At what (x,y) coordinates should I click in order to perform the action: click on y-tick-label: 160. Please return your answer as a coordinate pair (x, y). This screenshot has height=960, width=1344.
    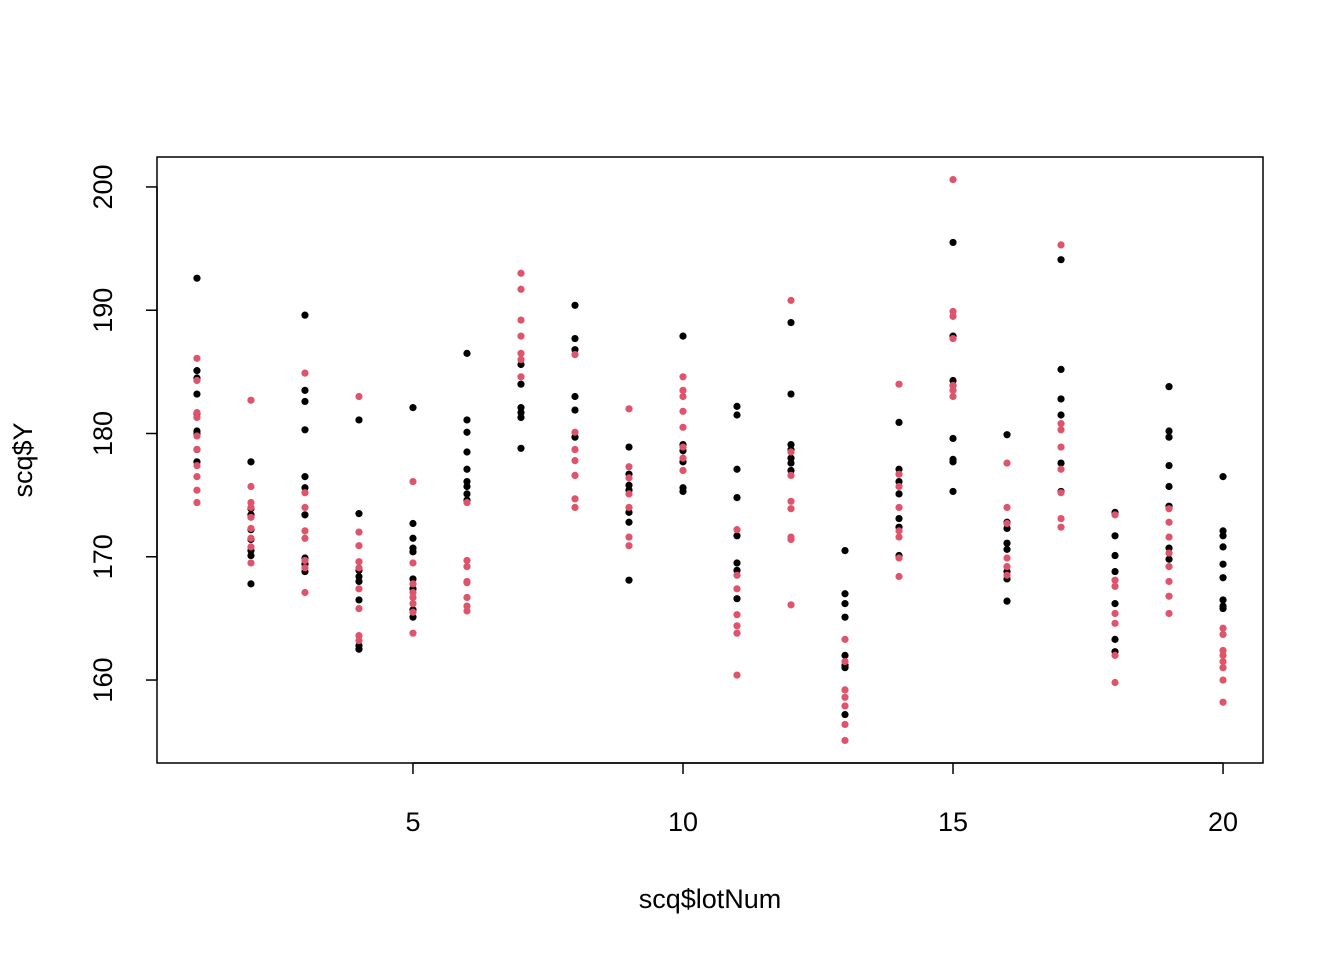
    Looking at the image, I should click on (103, 680).